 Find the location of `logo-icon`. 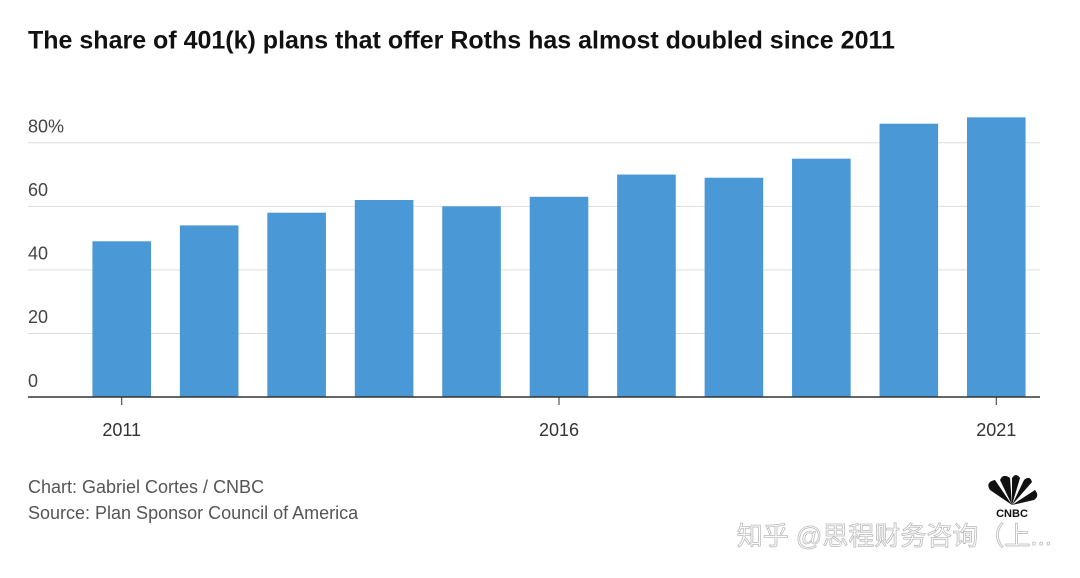

logo-icon is located at coordinates (1013, 490).